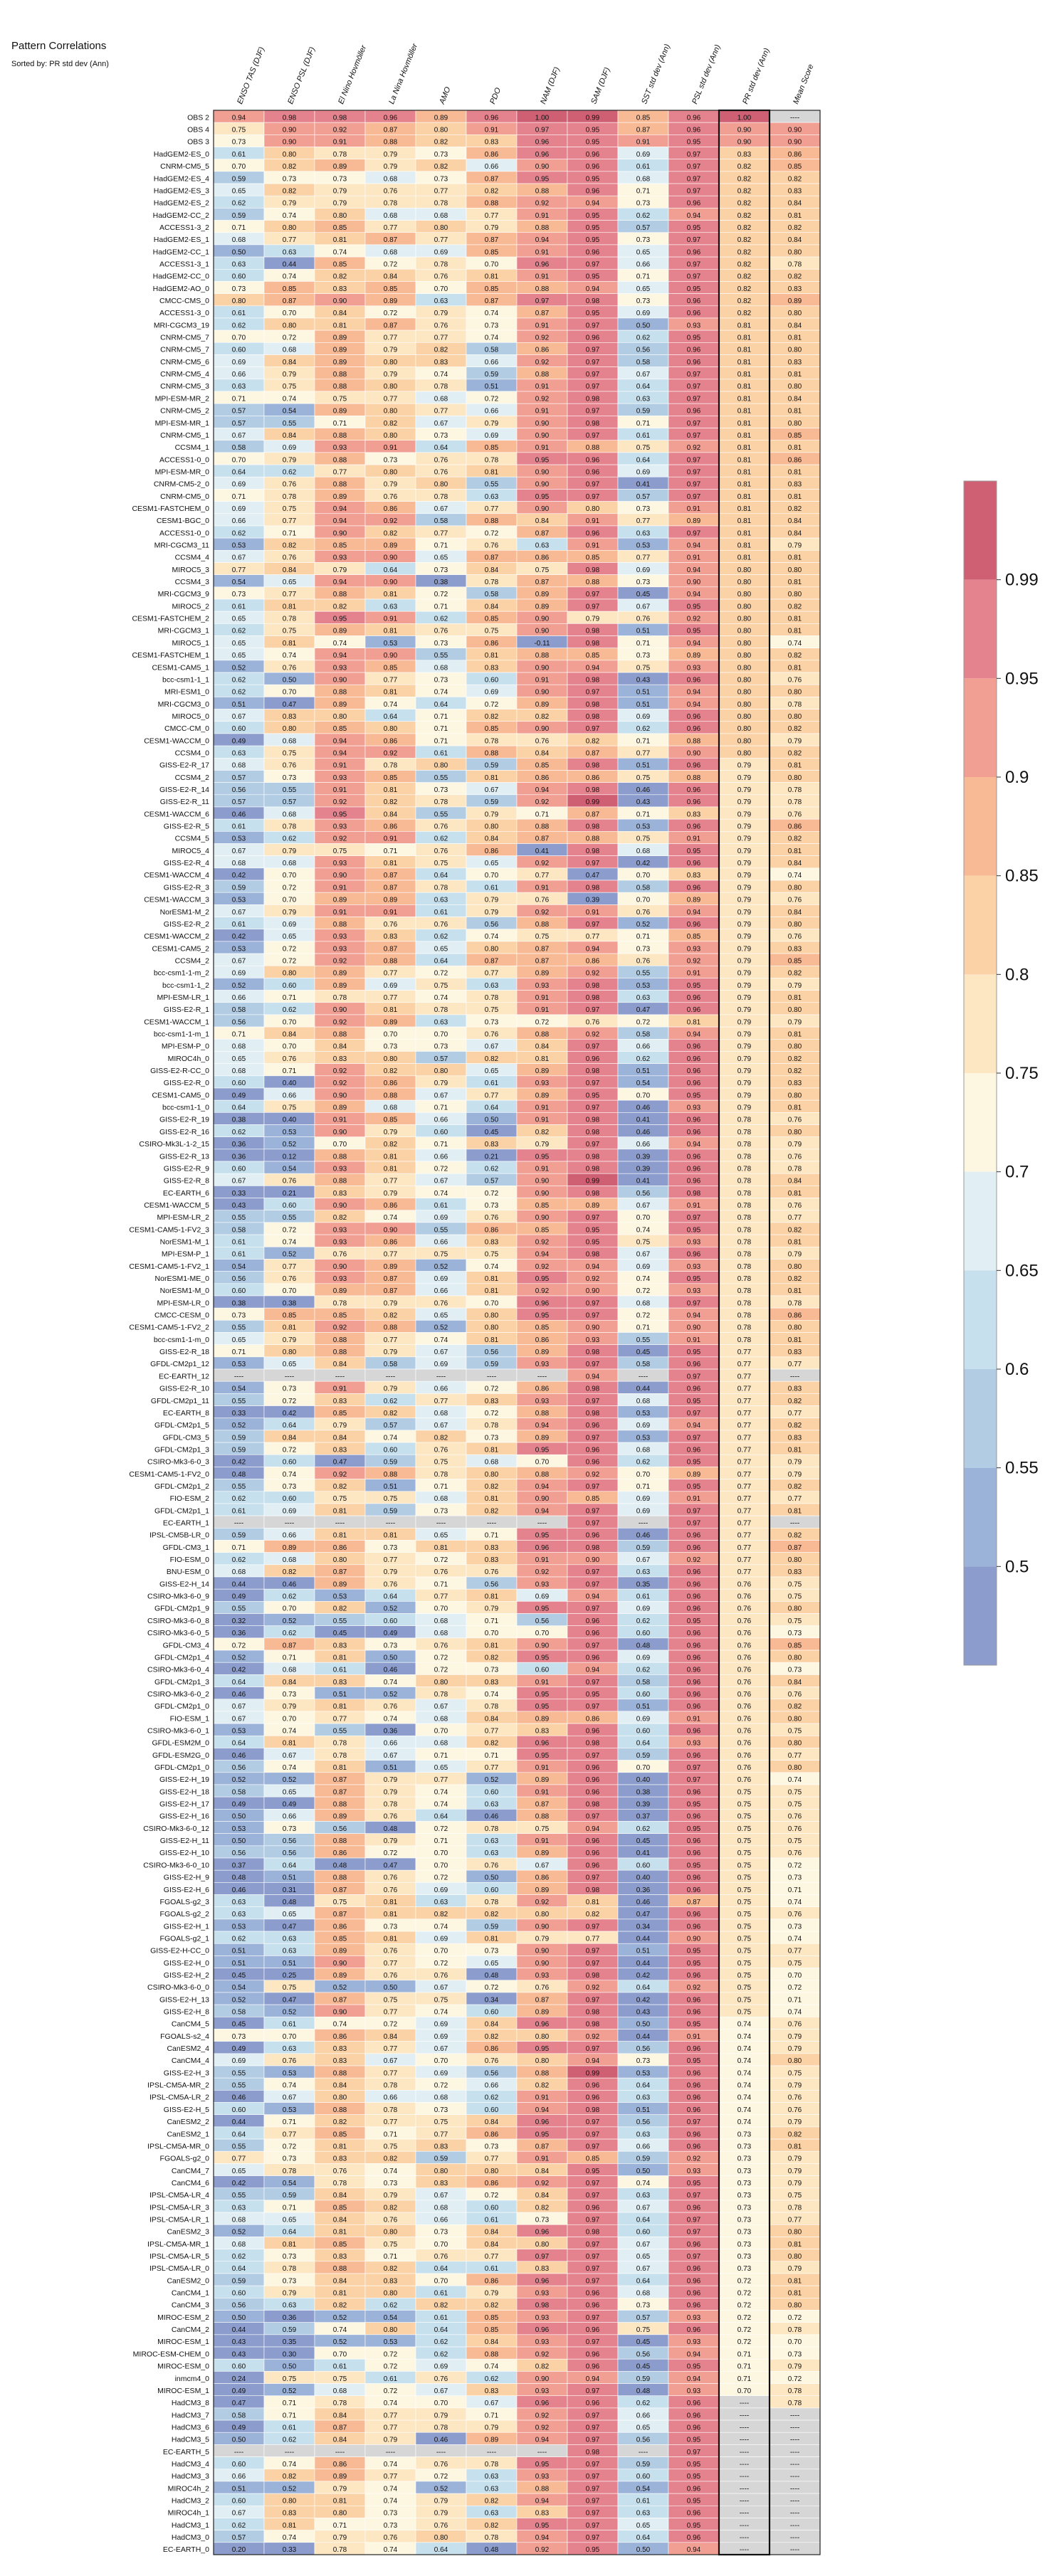  I want to click on row-label: EC-EARTH_1, so click(186, 1523).